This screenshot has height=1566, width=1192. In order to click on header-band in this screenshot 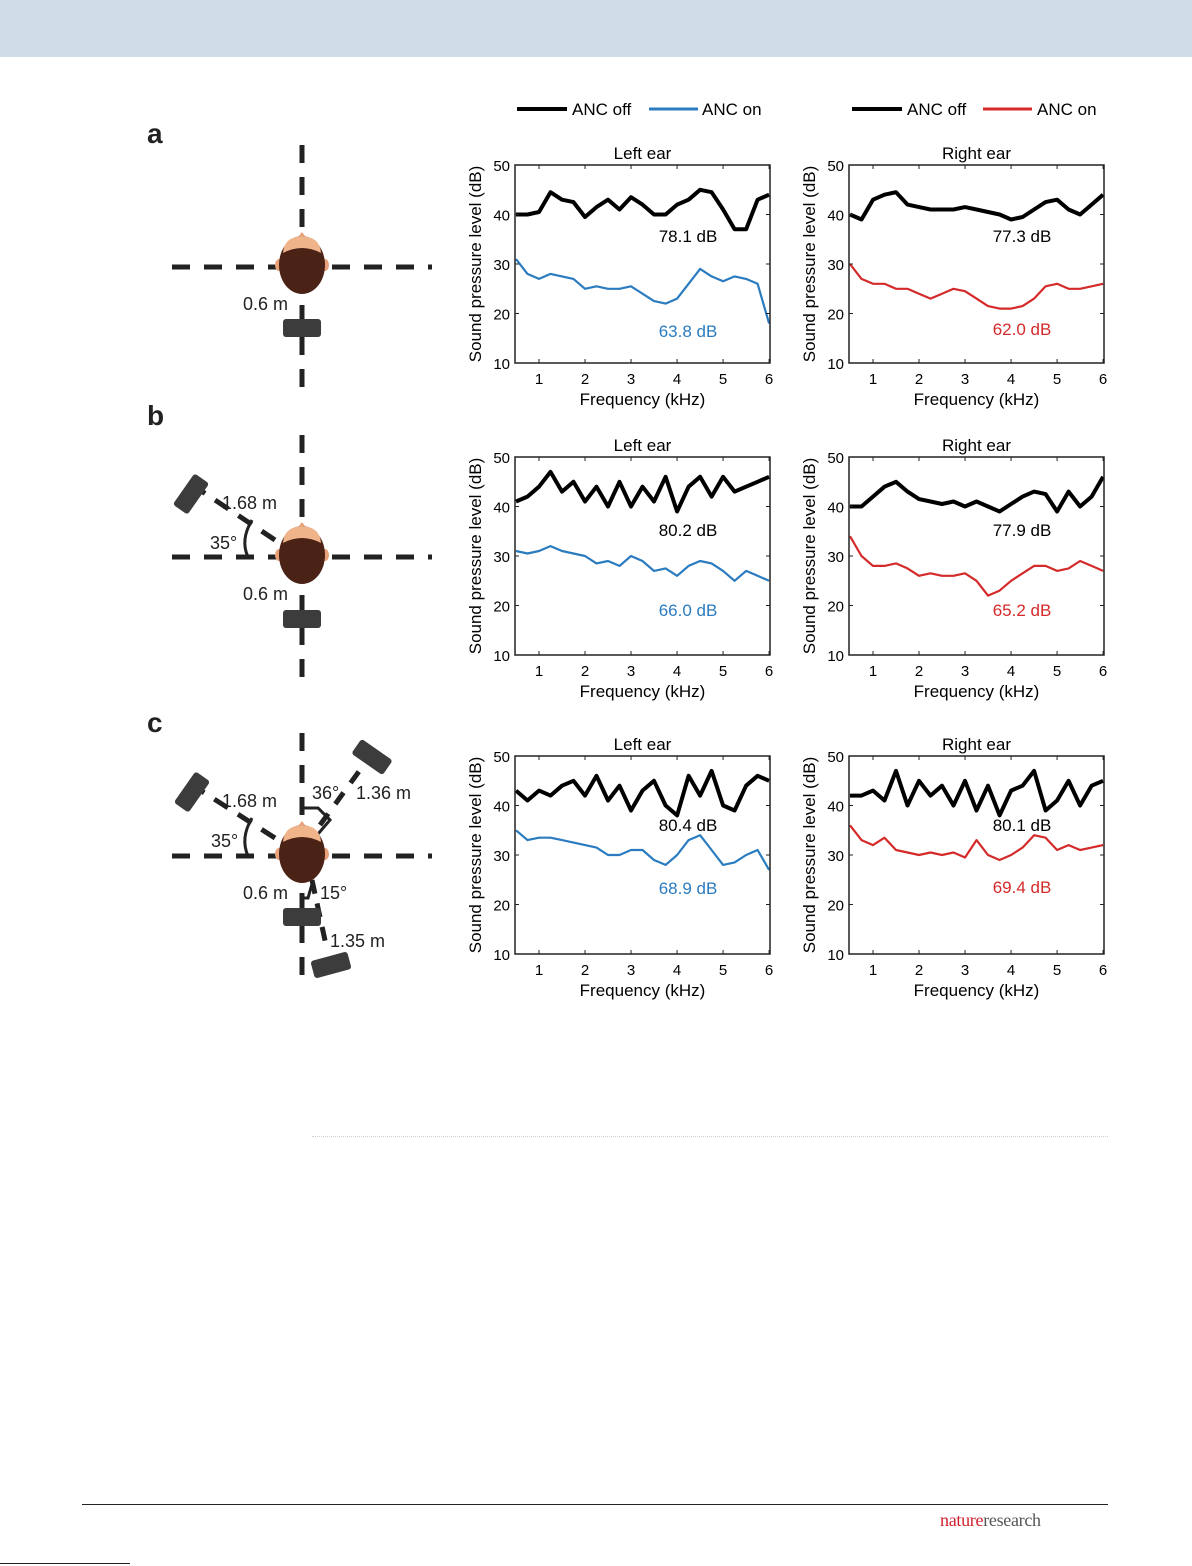, I will do `click(596, 28)`.